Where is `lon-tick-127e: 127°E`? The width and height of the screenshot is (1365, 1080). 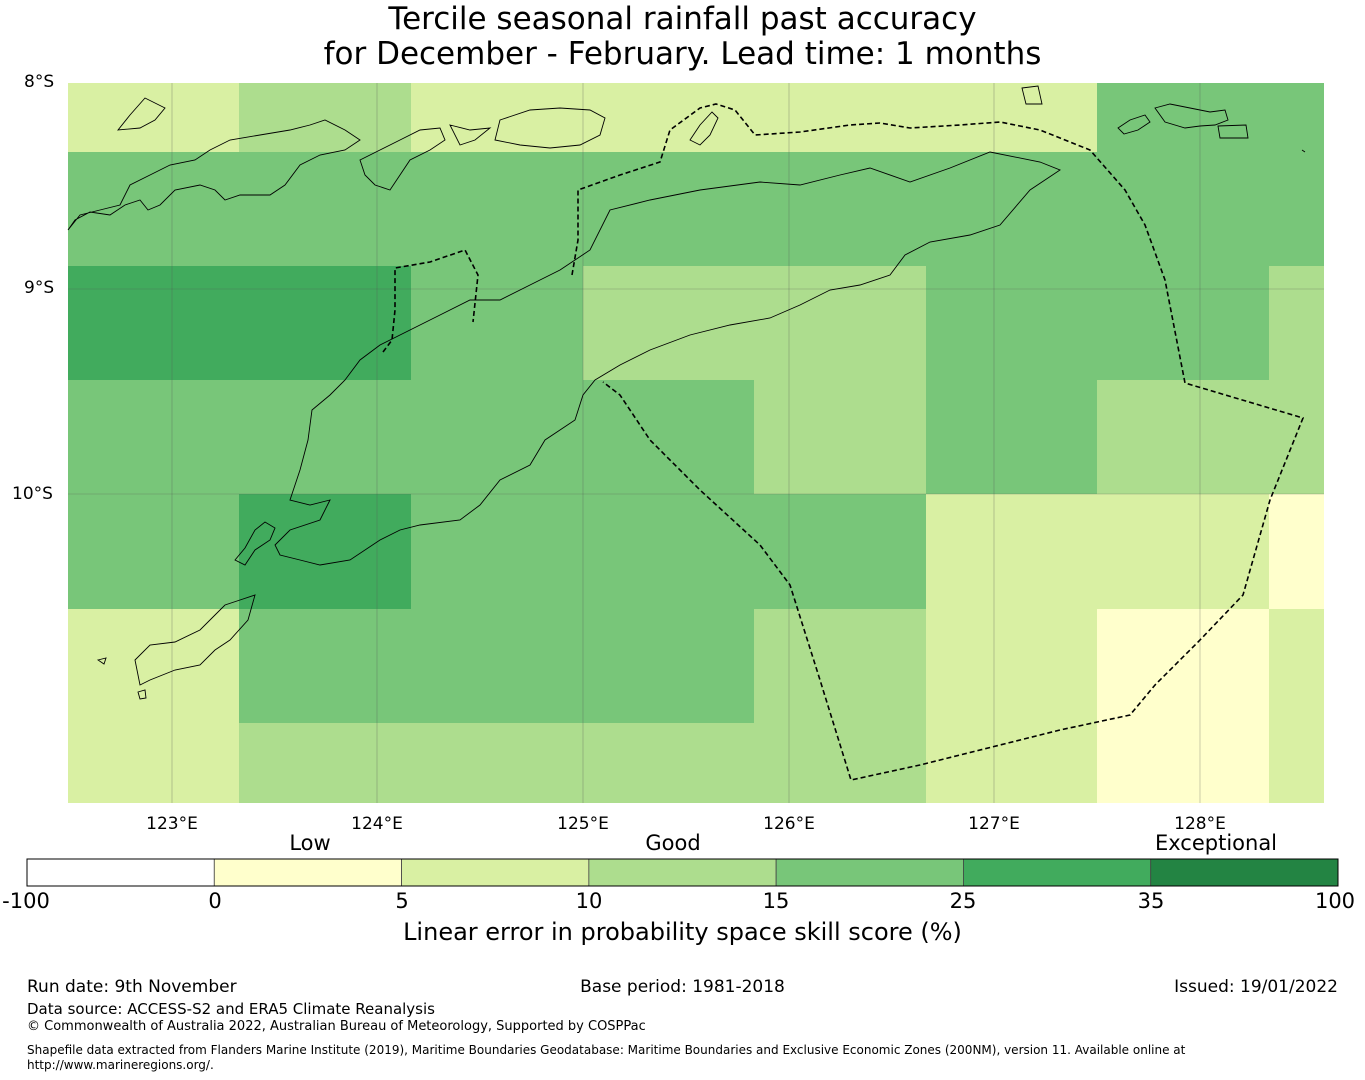
lon-tick-127e: 127°E is located at coordinates (994, 824).